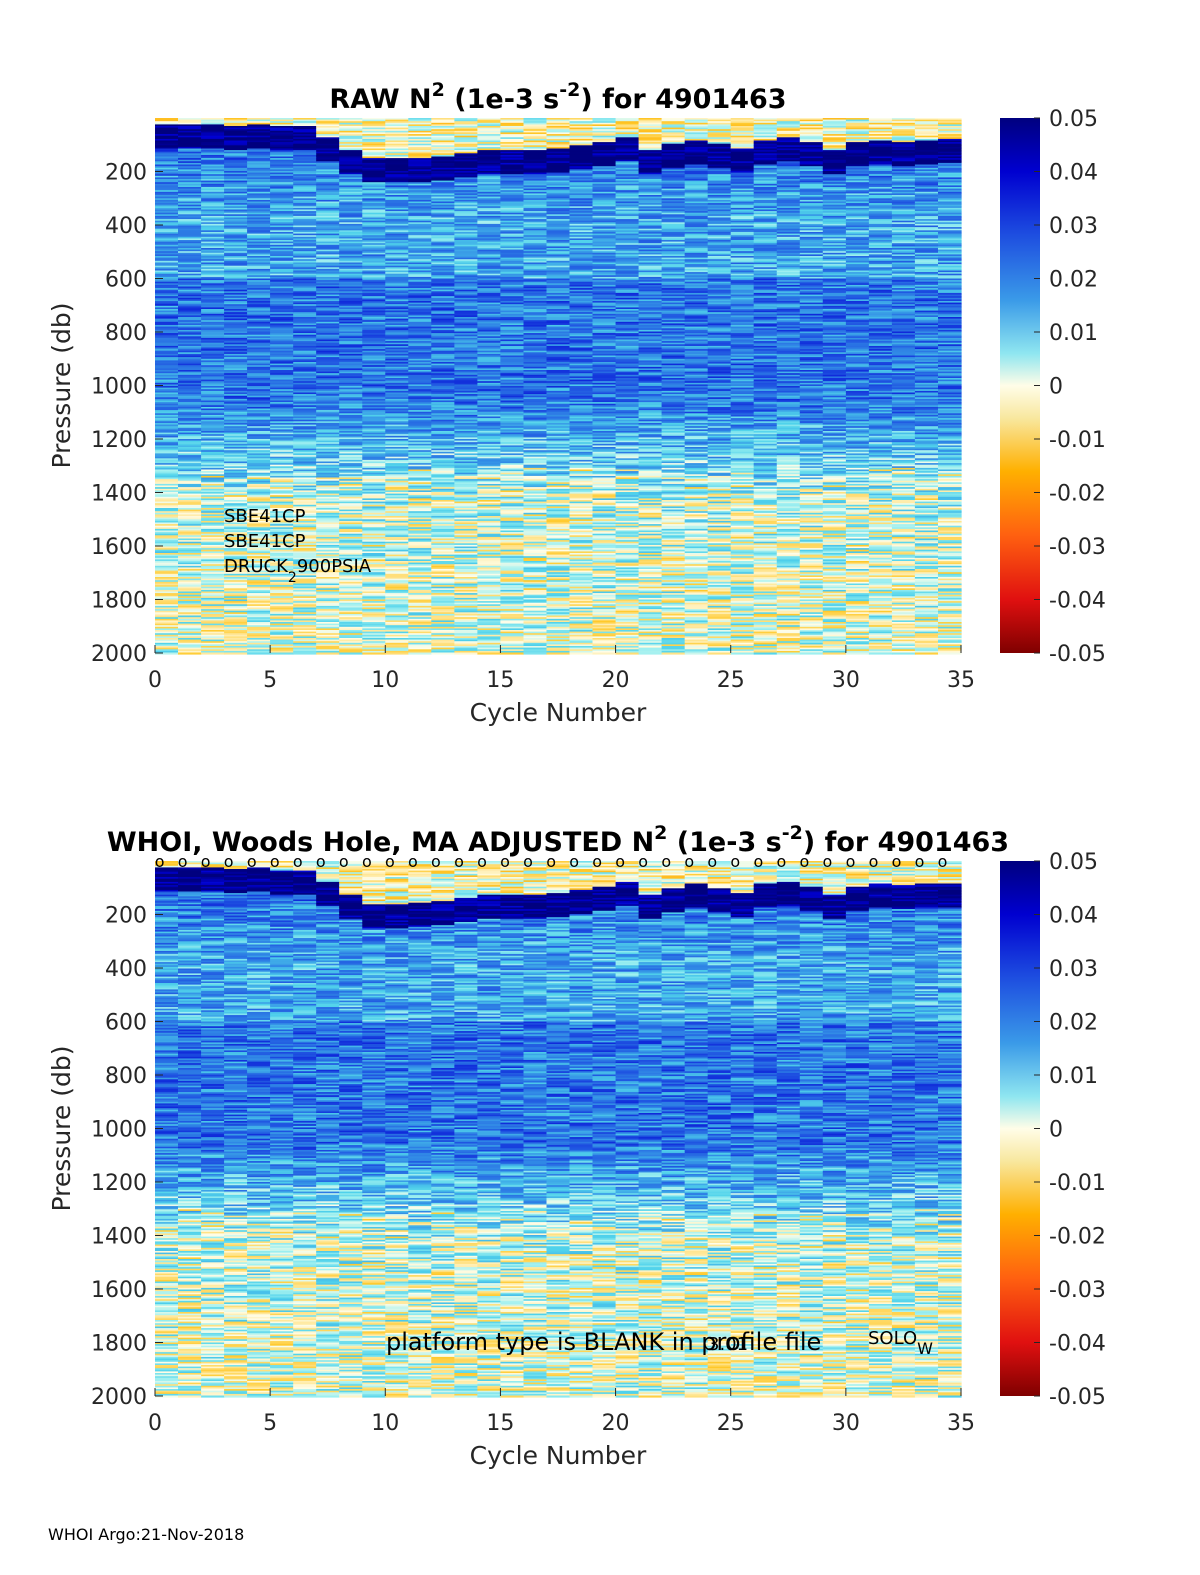 The height and width of the screenshot is (1575, 1200). What do you see at coordinates (502, 99) in the screenshot?
I see `title-part-2: (1e-3 s` at bounding box center [502, 99].